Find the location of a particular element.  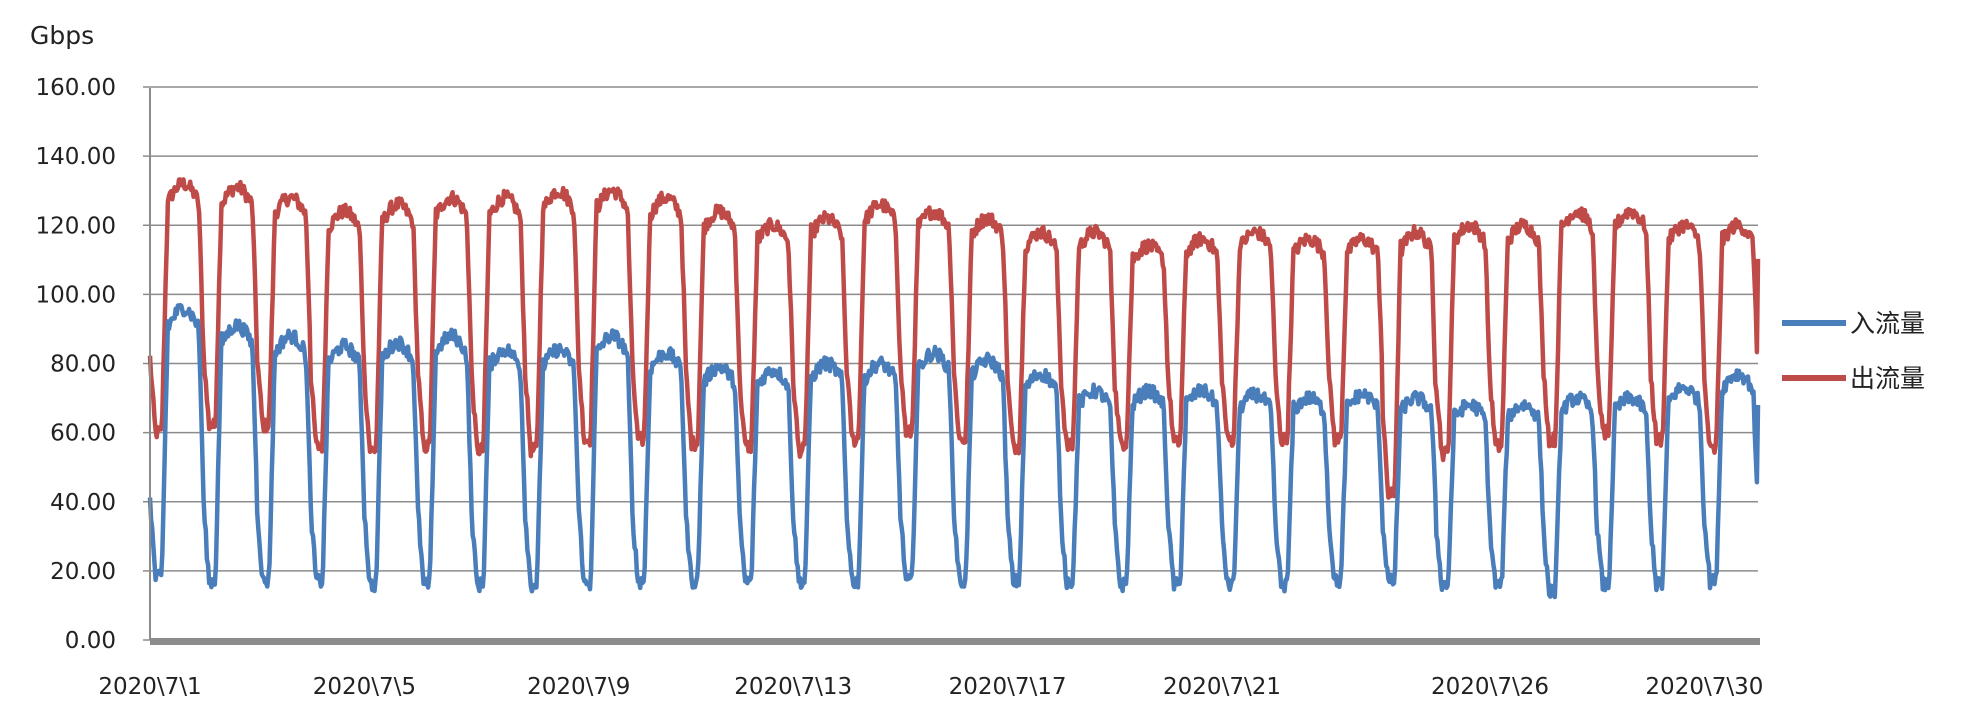

y-tick-label: 100.00 is located at coordinates (76, 295).